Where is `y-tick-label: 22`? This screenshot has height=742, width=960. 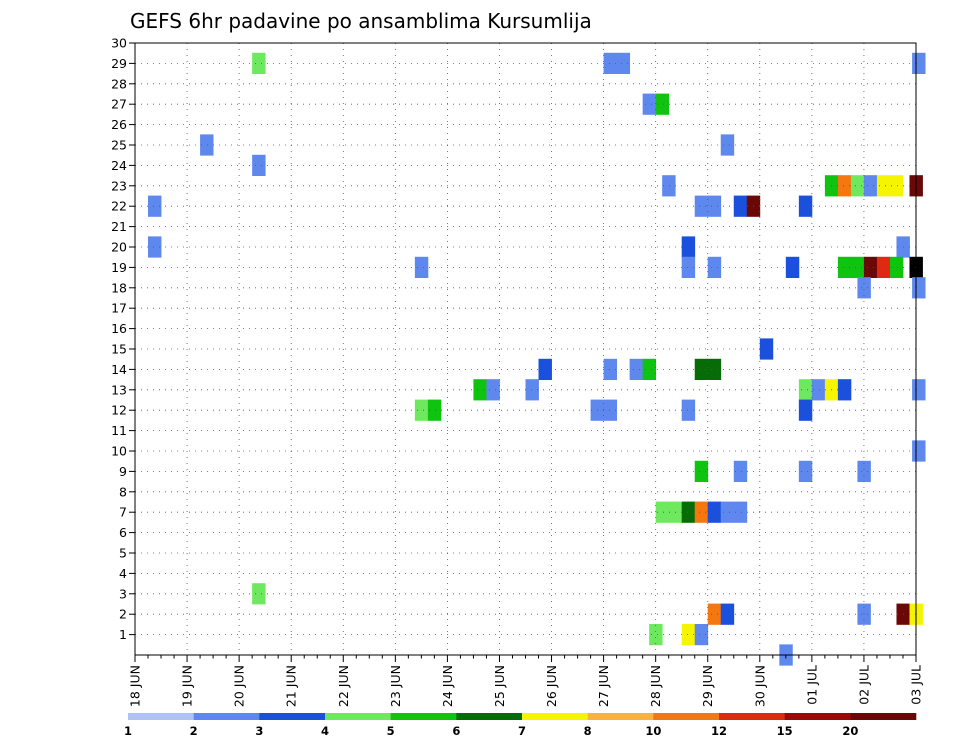
y-tick-label: 22 is located at coordinates (119, 206).